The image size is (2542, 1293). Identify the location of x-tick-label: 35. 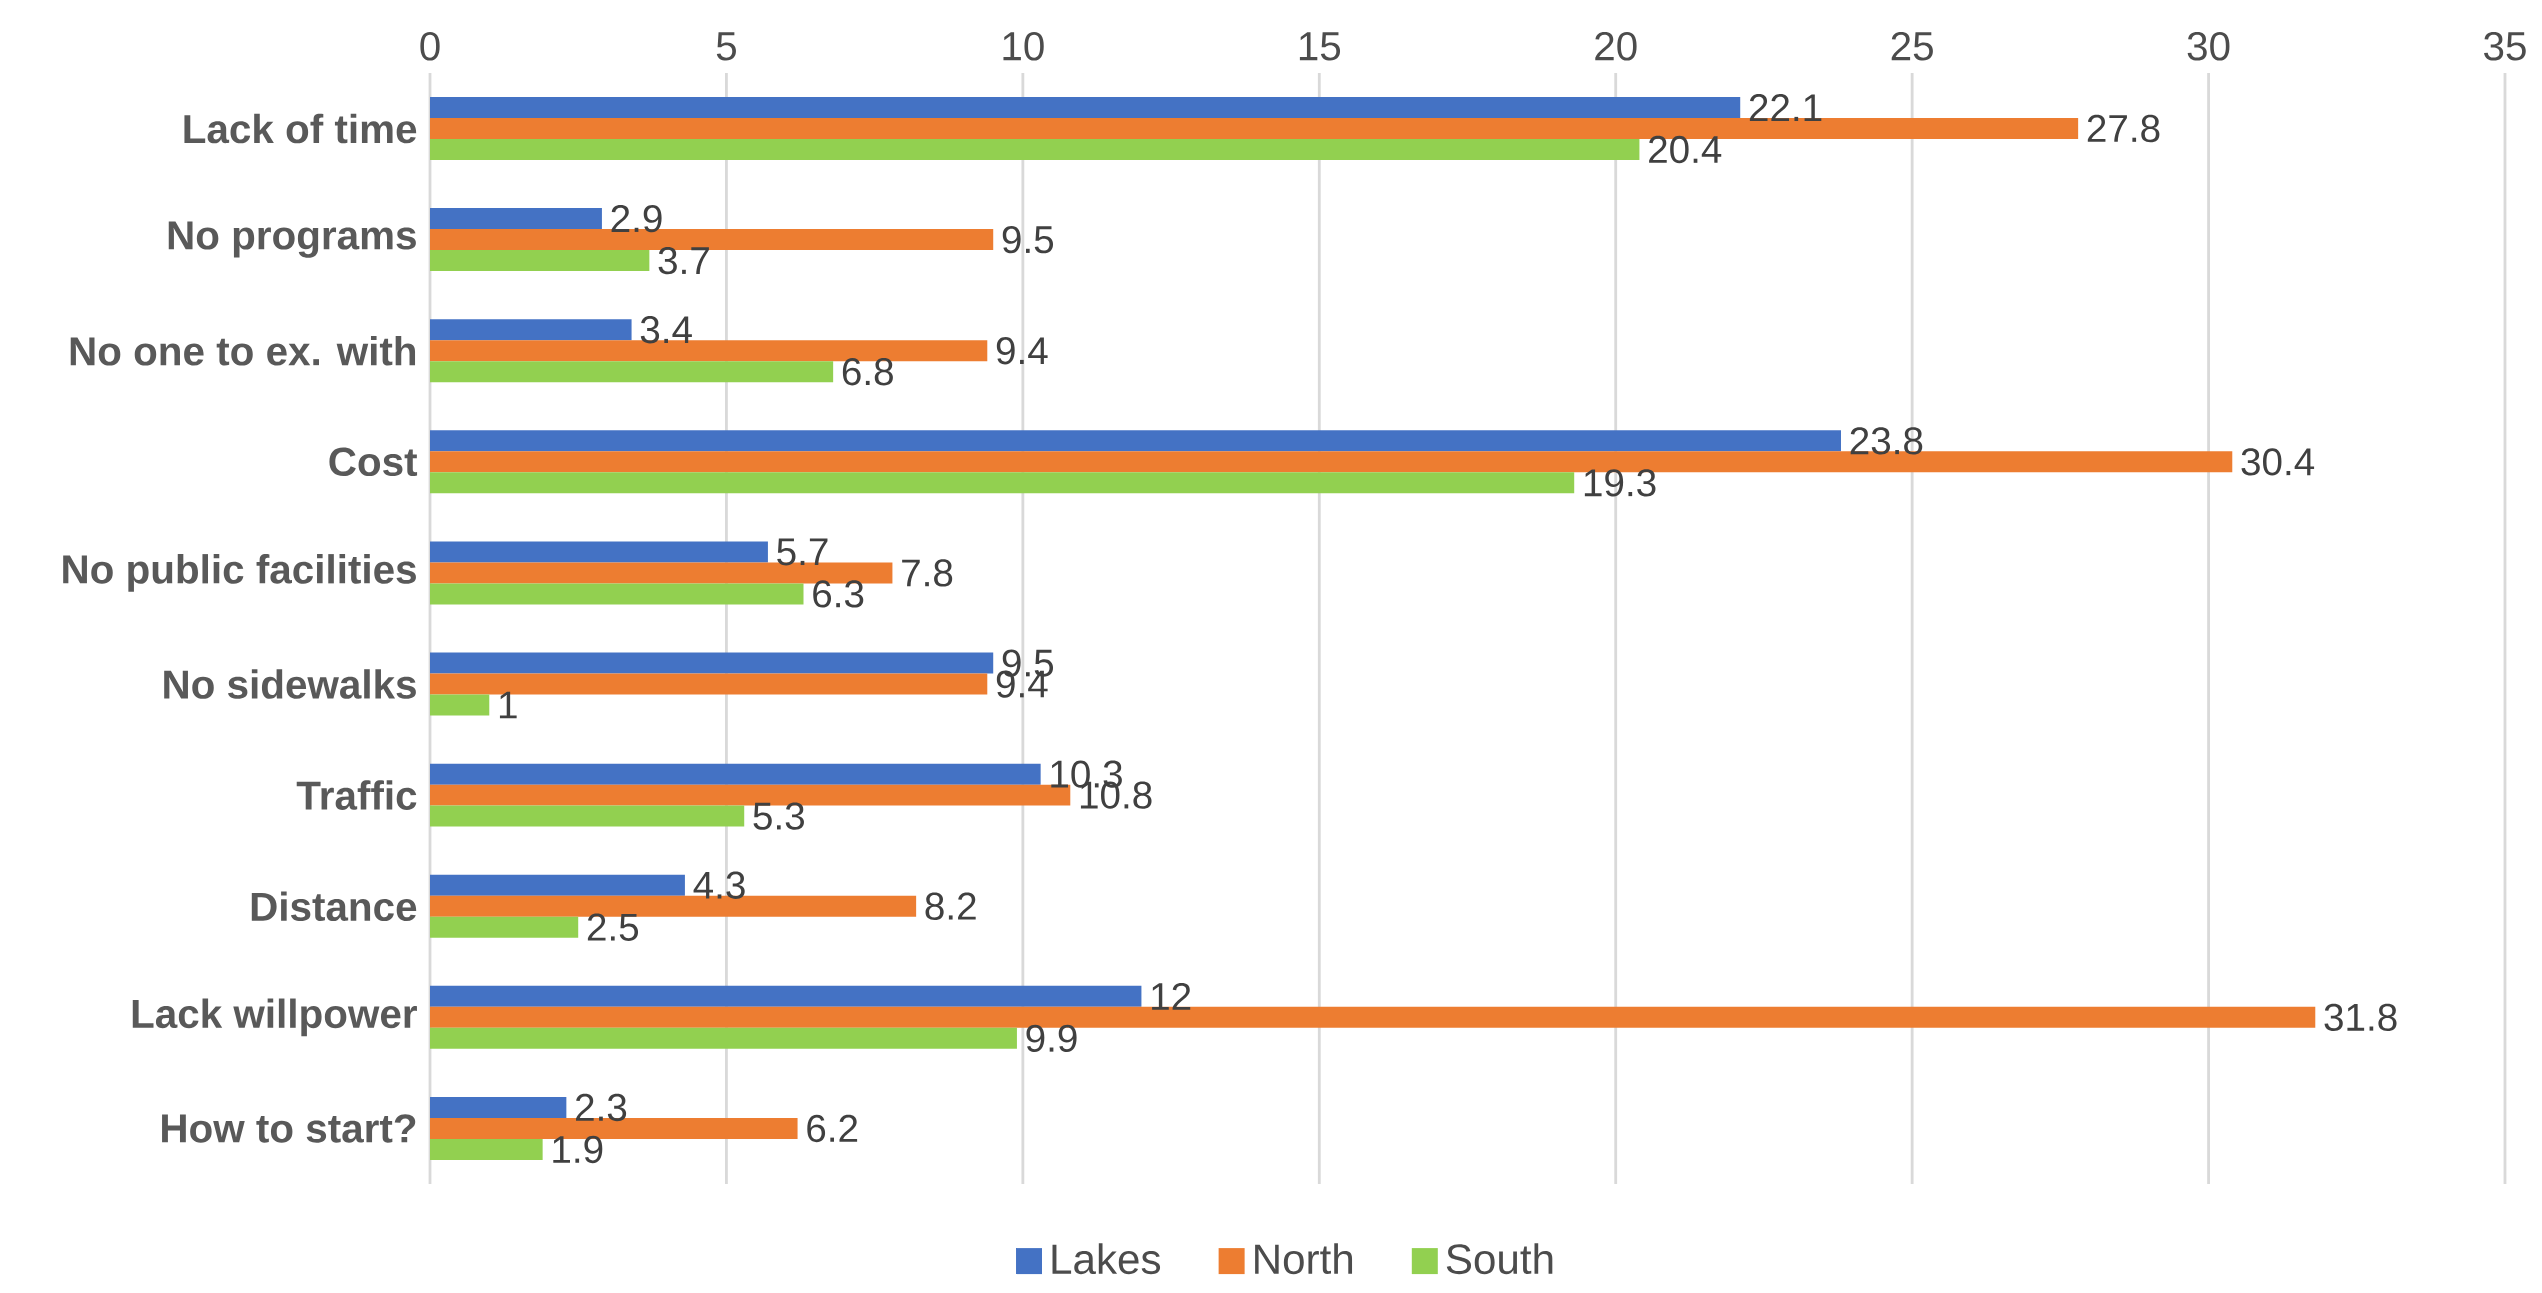
(2505, 46).